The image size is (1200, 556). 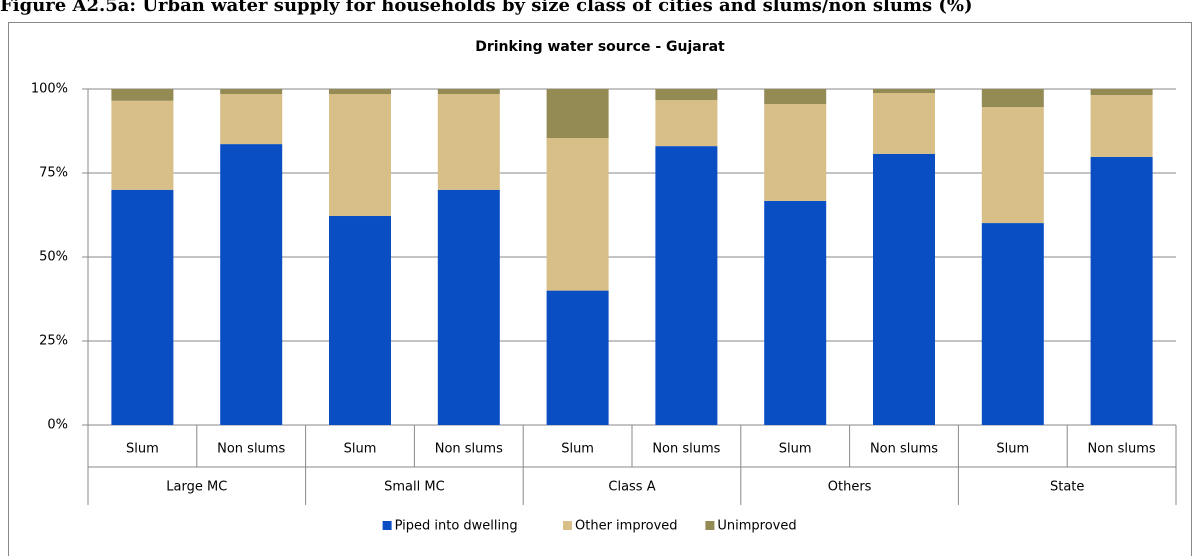 What do you see at coordinates (53, 341) in the screenshot?
I see `y-tick-label: 25%` at bounding box center [53, 341].